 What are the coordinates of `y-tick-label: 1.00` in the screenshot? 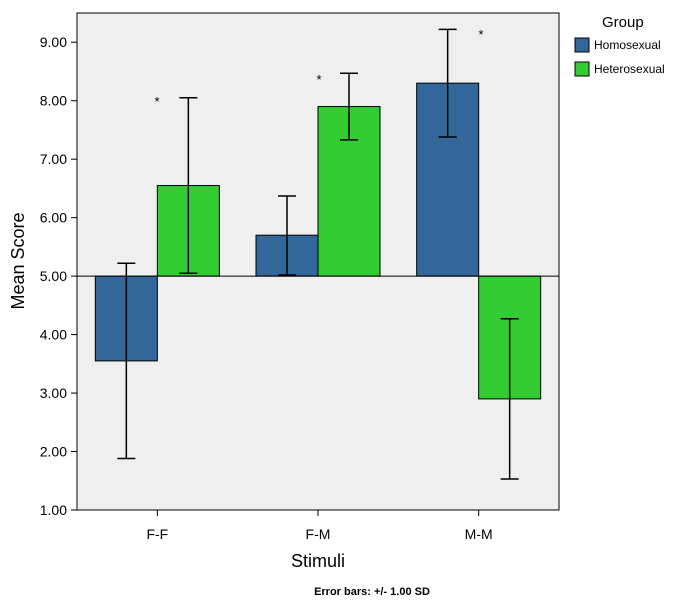 It's located at (53, 510).